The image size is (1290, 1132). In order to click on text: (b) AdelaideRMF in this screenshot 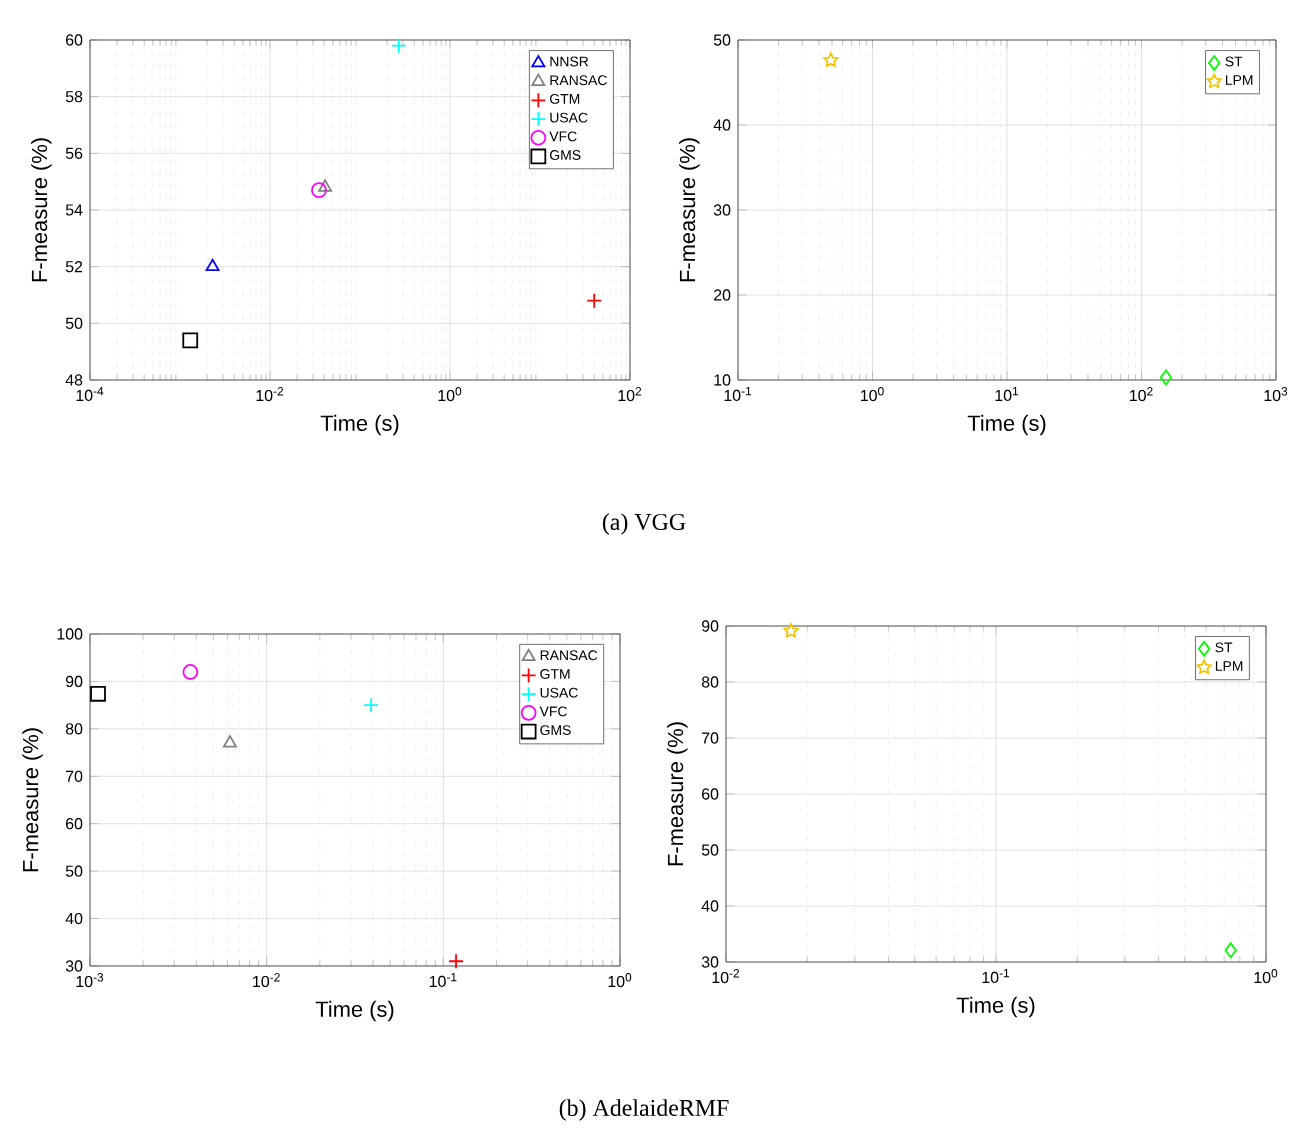, I will do `click(644, 1110)`.